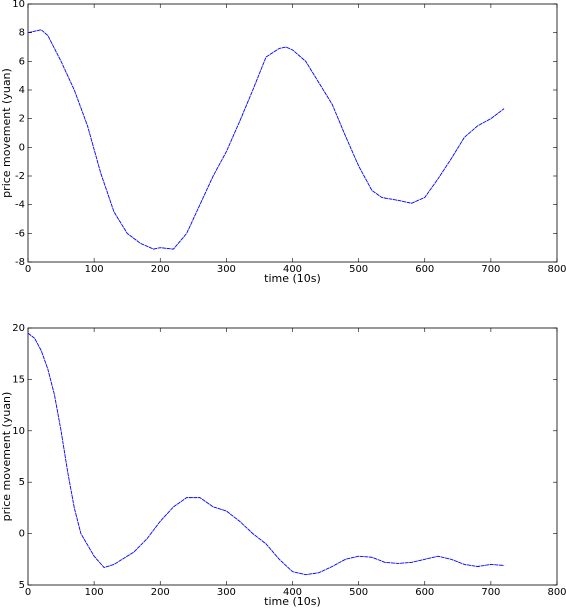 This screenshot has width=566, height=608. I want to click on y-tick-label: 15, so click(18, 379).